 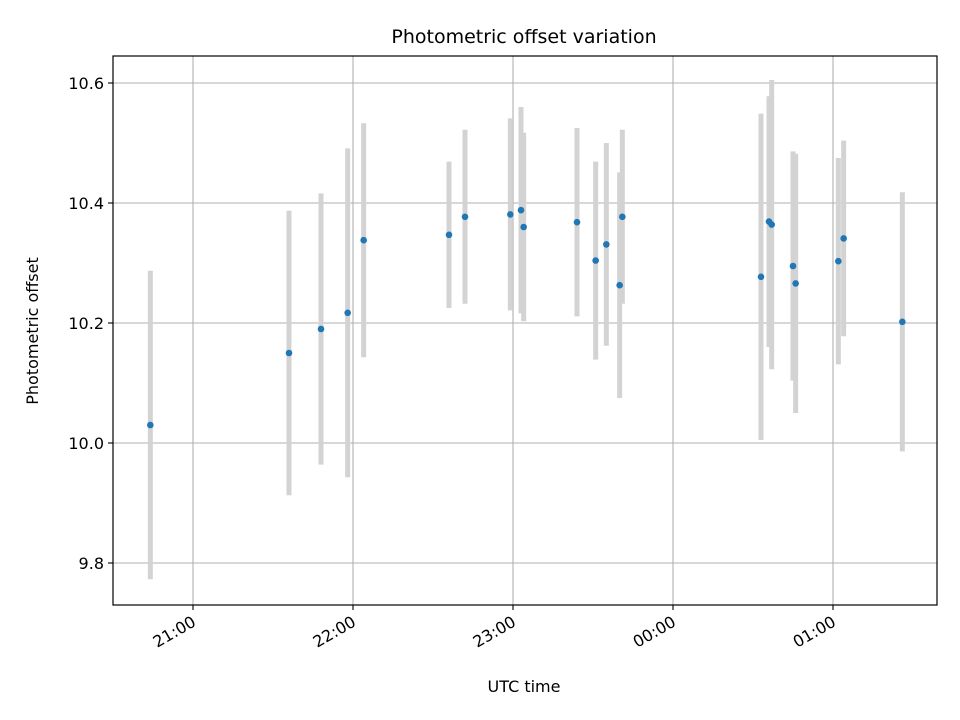 What do you see at coordinates (91, 563) in the screenshot?
I see `y-tick-label: 9.8` at bounding box center [91, 563].